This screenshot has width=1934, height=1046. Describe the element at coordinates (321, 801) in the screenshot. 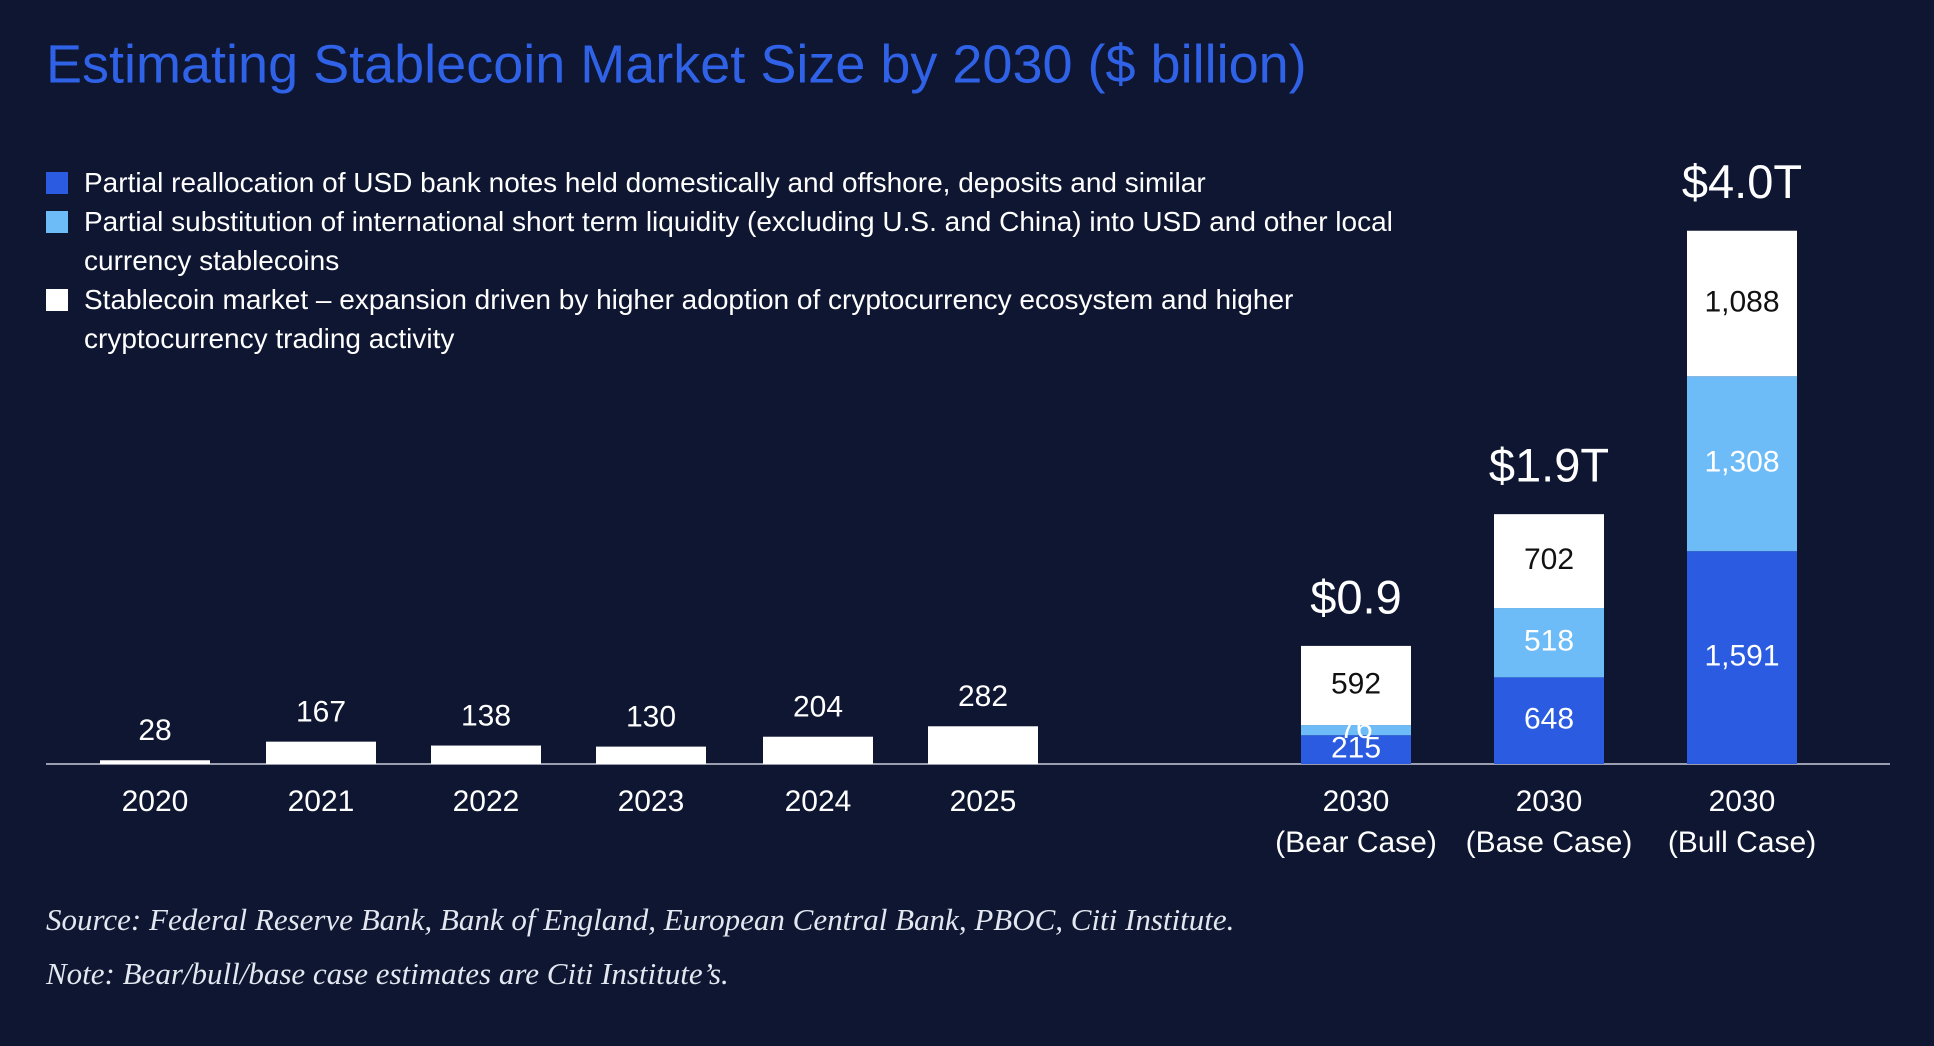

I see `x-tick-label: 2021` at that location.